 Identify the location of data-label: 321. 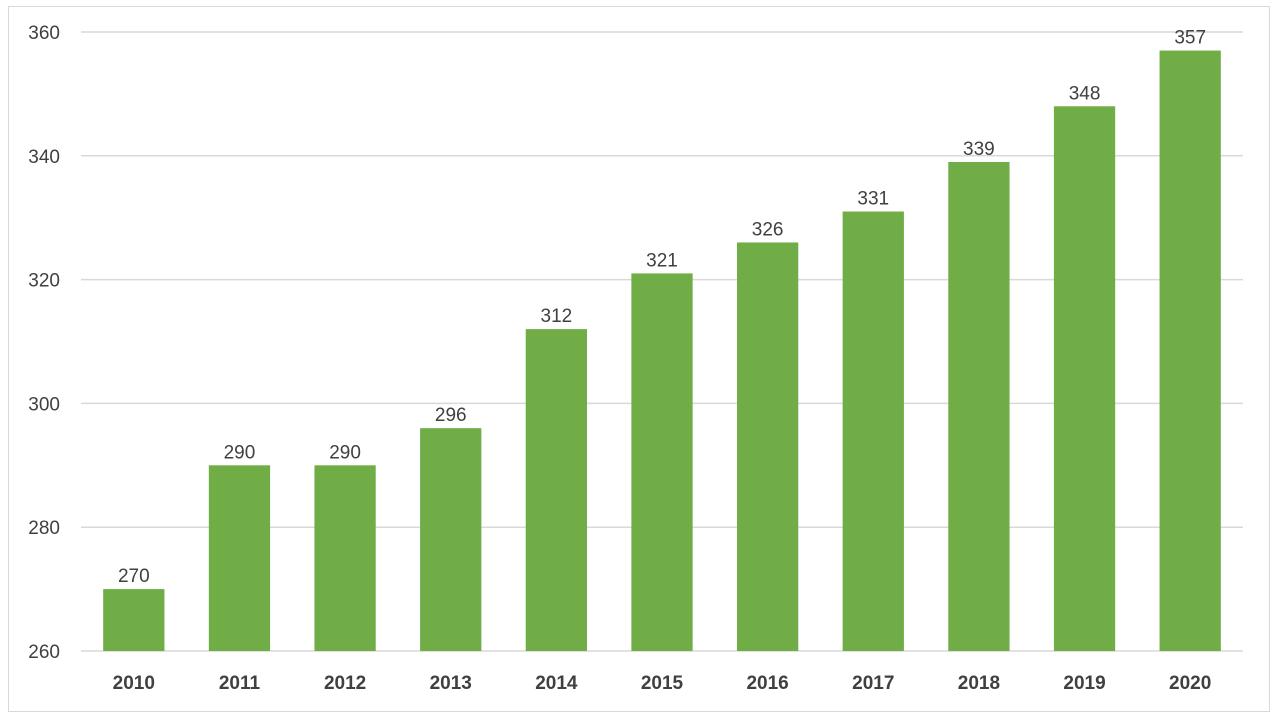
(662, 260).